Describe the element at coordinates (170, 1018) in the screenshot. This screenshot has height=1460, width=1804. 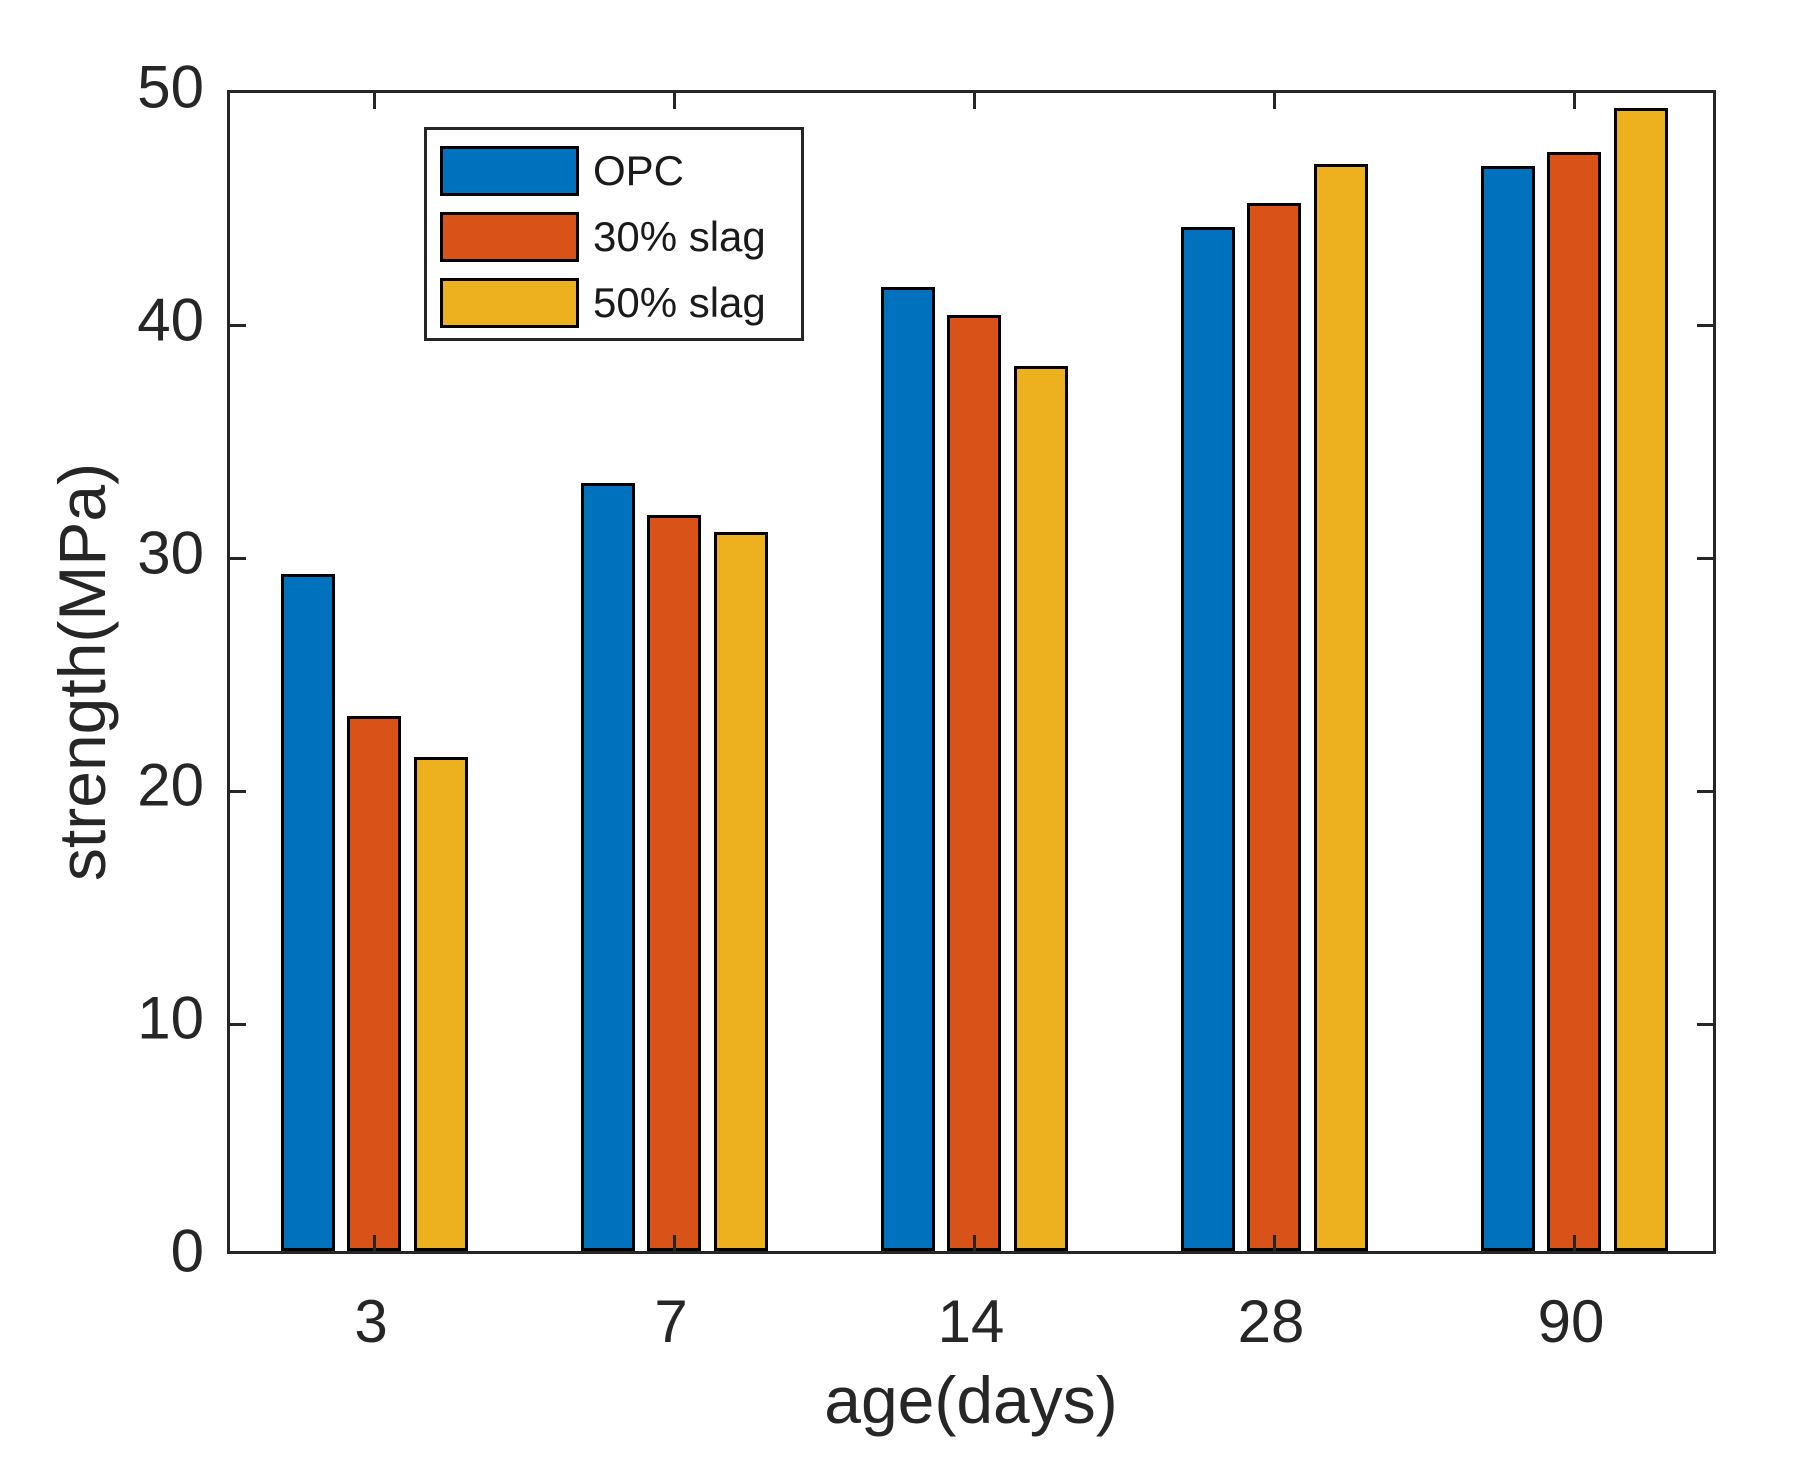
I see `y-tick-label: 10` at that location.